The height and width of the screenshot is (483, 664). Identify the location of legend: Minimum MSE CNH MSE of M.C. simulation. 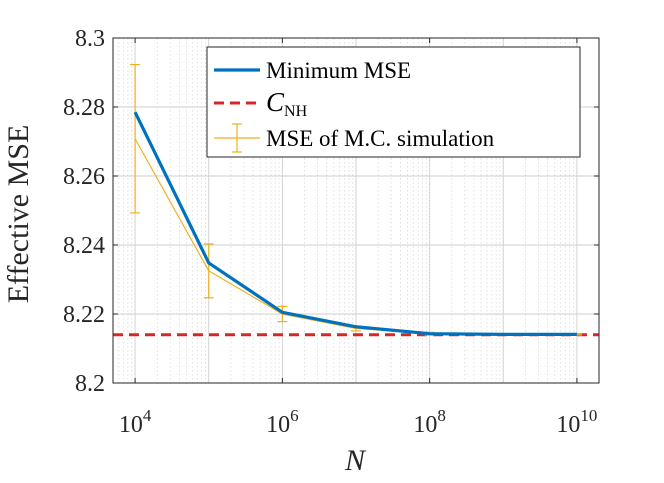
(393, 102).